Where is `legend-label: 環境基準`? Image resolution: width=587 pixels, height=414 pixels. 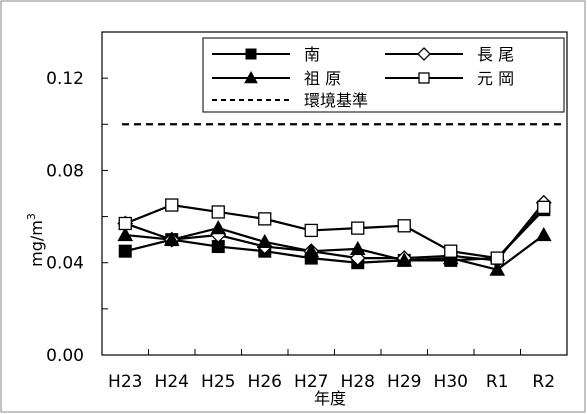
legend-label: 環境基準 is located at coordinates (336, 100).